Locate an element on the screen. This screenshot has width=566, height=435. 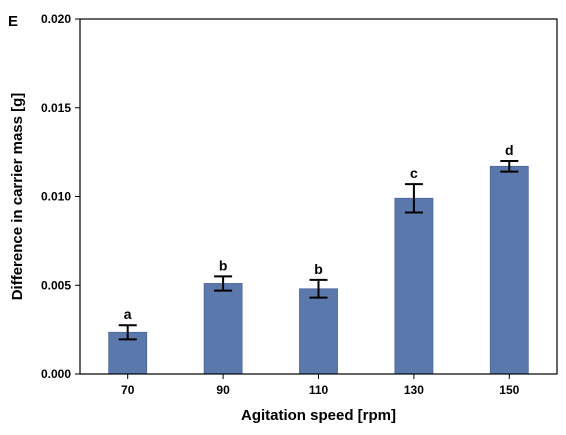
panel-label: E is located at coordinates (13, 21).